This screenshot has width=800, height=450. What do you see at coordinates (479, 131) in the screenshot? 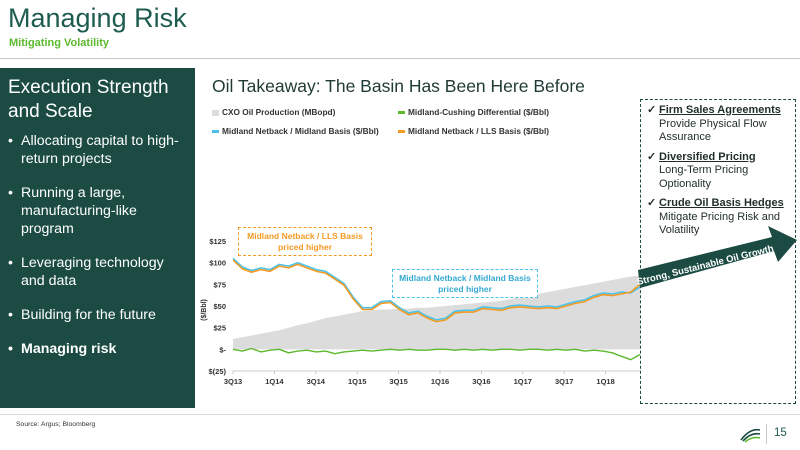
I see `legend-label: Midland Netback / LLS Basis ($/Bbl)` at bounding box center [479, 131].